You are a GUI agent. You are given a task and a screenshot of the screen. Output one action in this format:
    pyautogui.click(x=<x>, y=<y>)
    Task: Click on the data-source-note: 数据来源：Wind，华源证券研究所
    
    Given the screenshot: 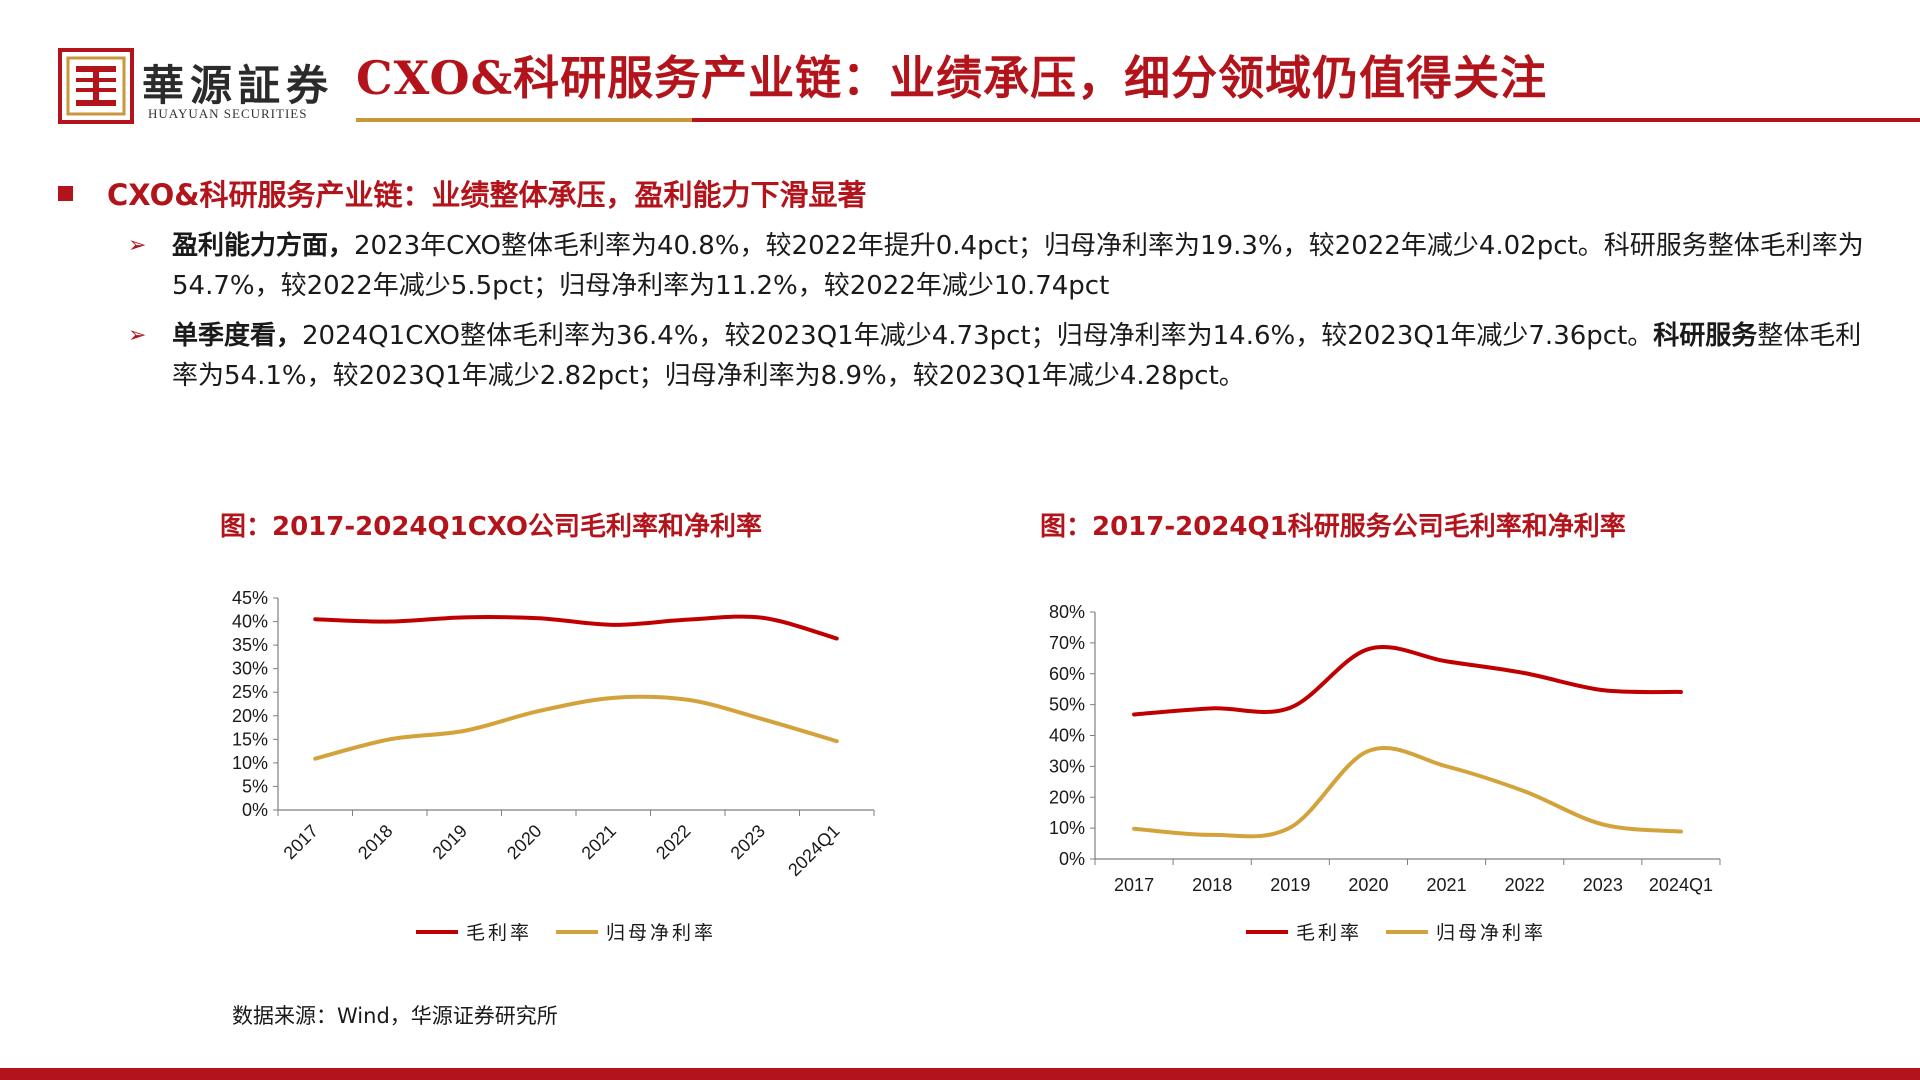 What is the action you would take?
    pyautogui.click(x=395, y=1016)
    